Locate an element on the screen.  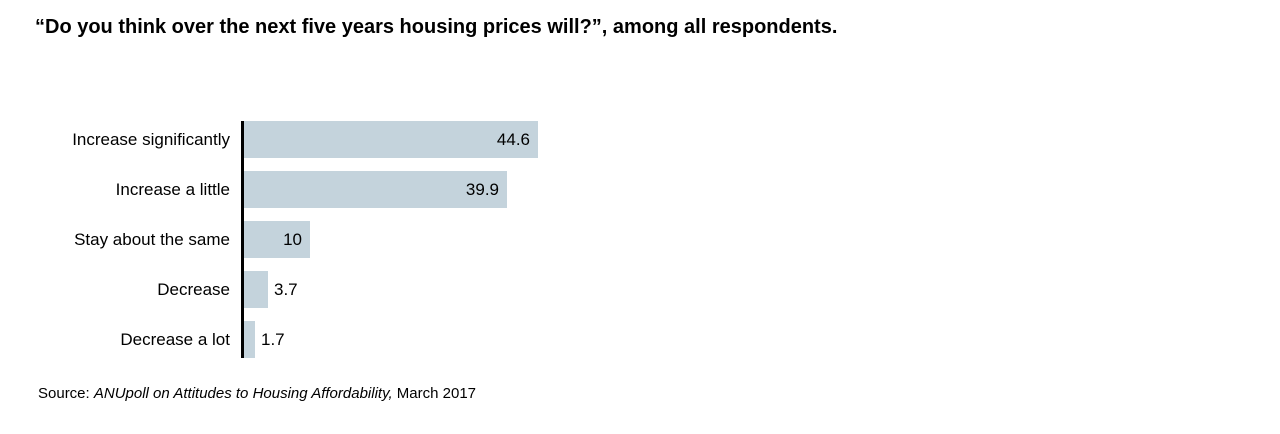
chart-row: Decrease a lot 1.7 is located at coordinates (640, 339).